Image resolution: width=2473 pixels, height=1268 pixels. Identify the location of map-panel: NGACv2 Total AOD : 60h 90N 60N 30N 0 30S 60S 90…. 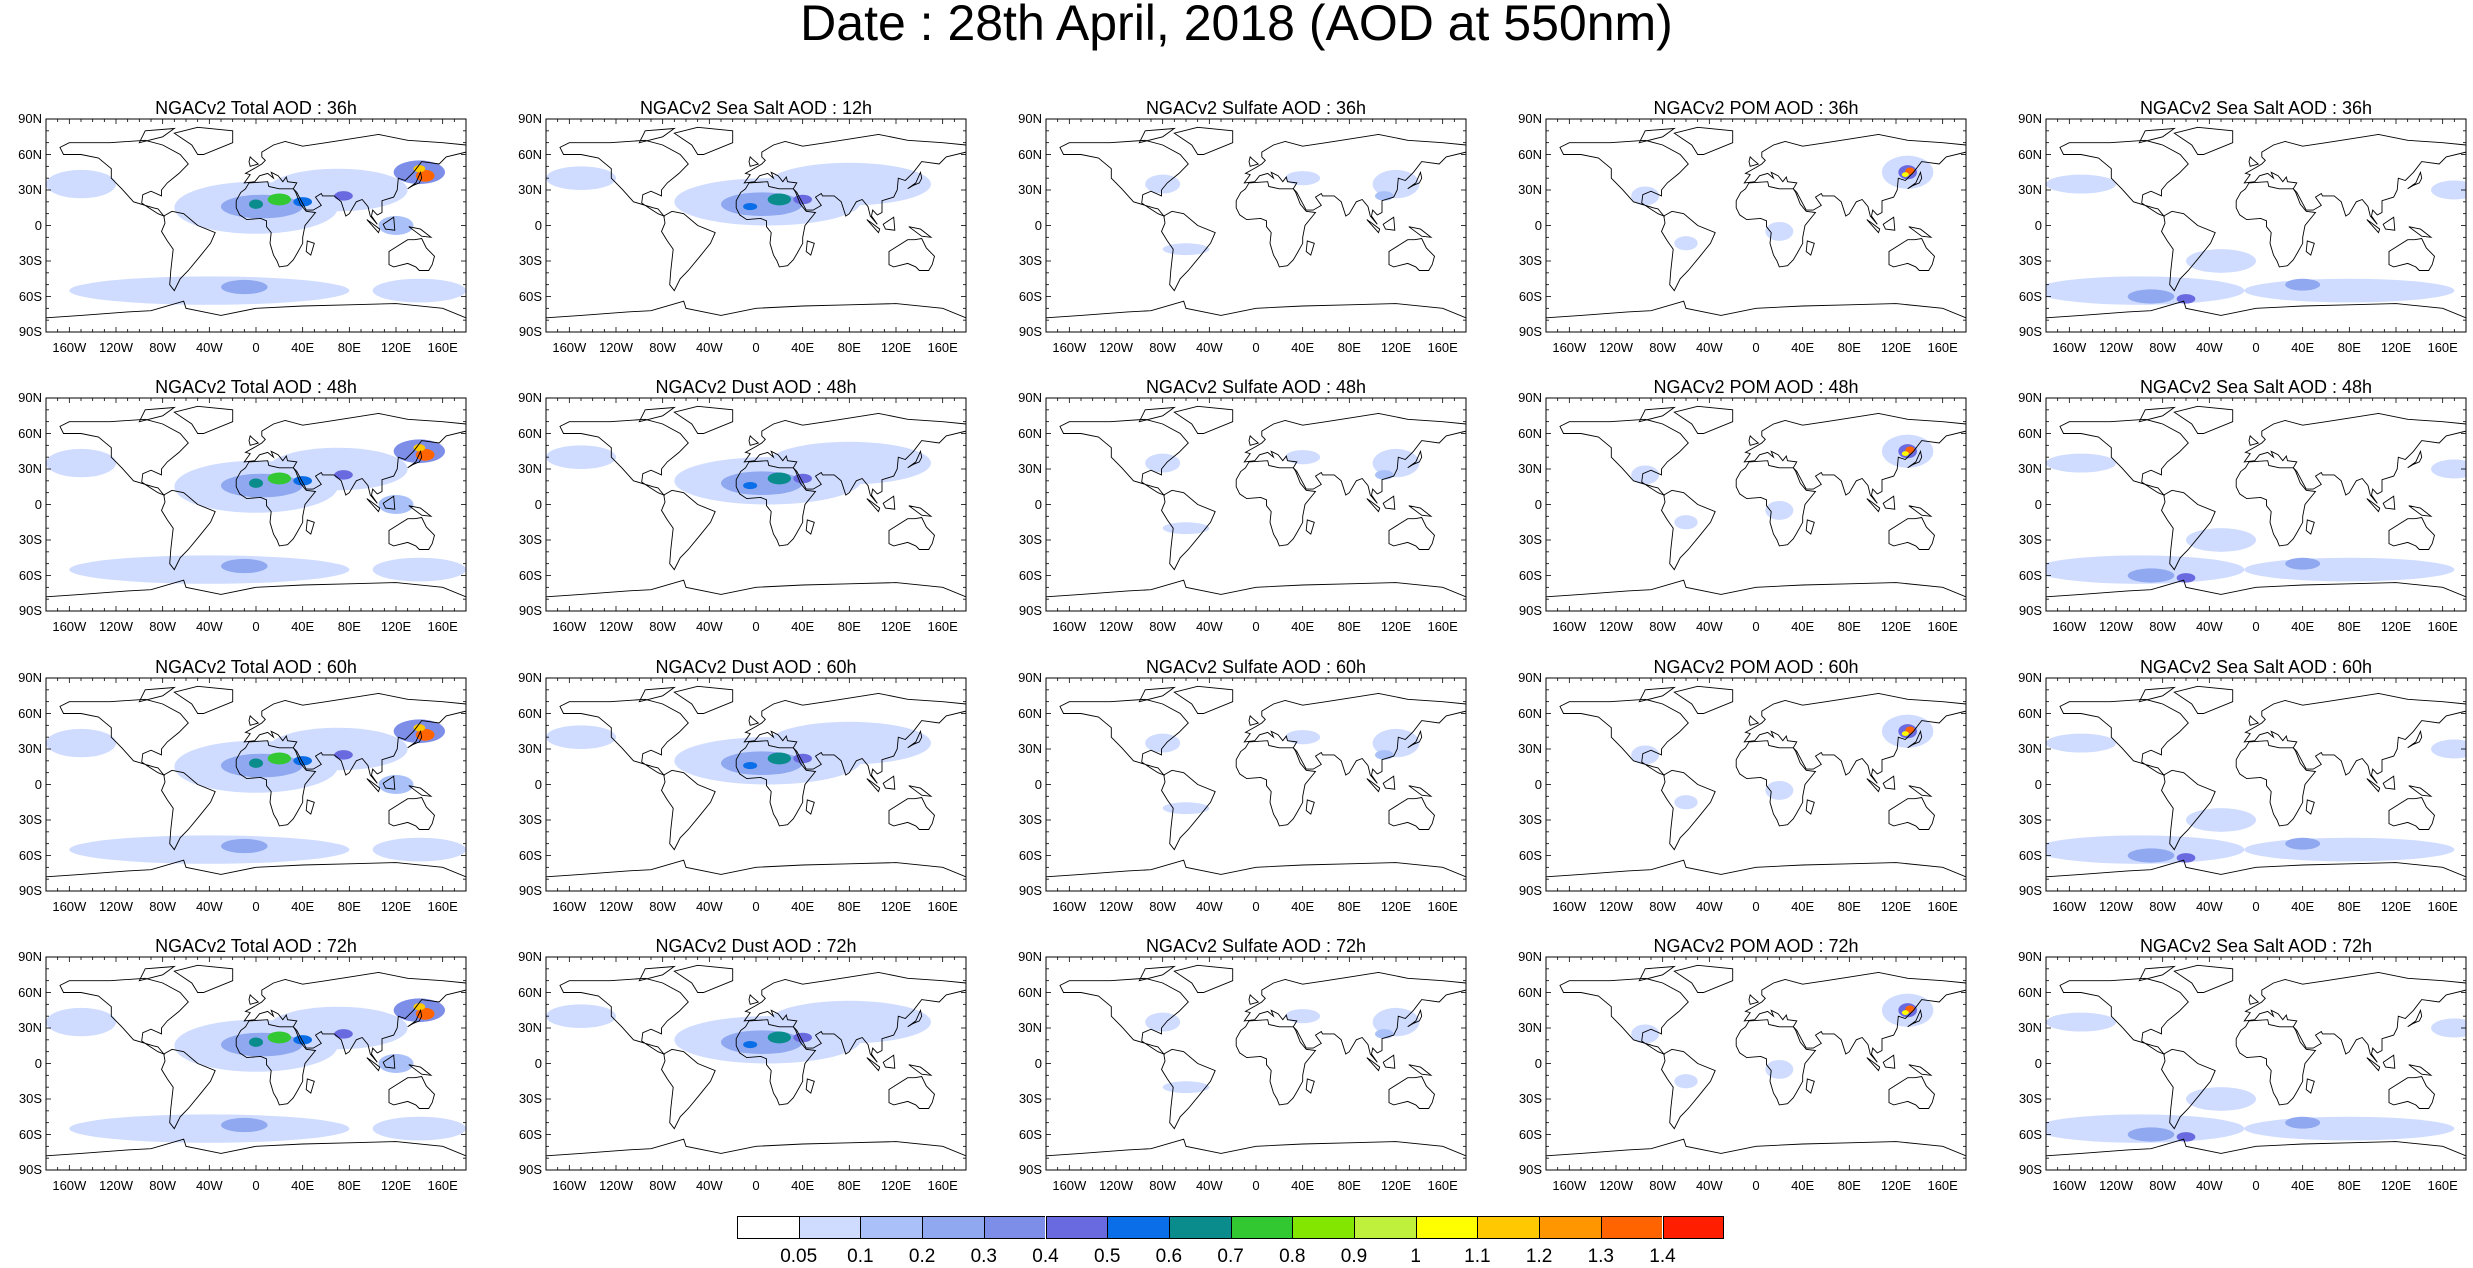
(256, 792).